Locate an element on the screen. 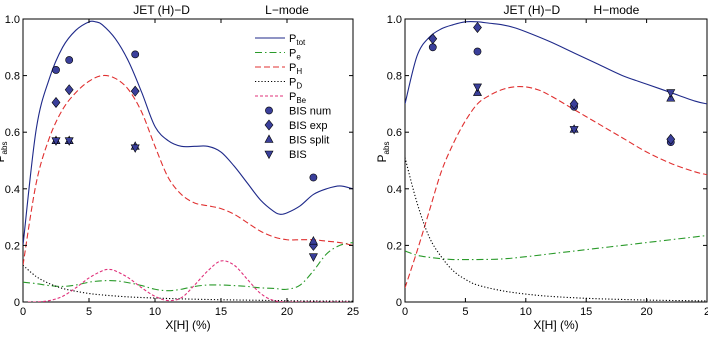 This screenshot has width=708, height=339. legend-label-p-h: PH is located at coordinates (295, 69).